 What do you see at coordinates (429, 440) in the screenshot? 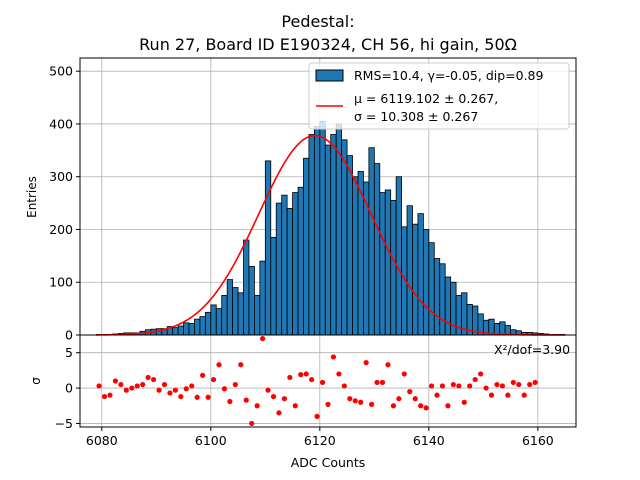
I see `x-tick-label: 6140` at bounding box center [429, 440].